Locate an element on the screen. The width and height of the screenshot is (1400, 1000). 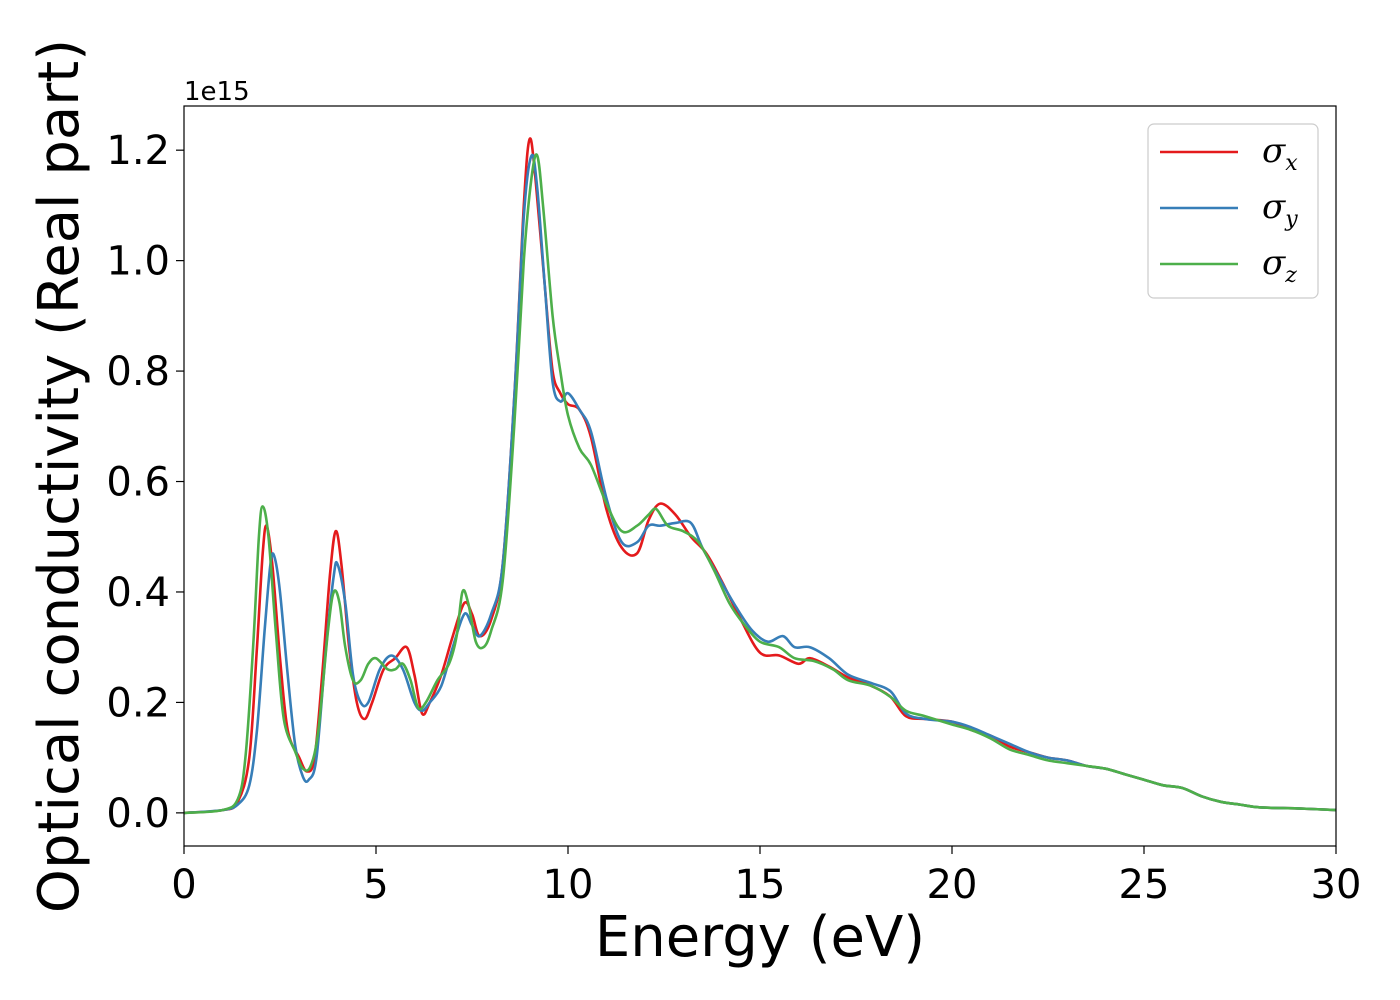
y-tick-label: 1.0 is located at coordinates (138, 262).